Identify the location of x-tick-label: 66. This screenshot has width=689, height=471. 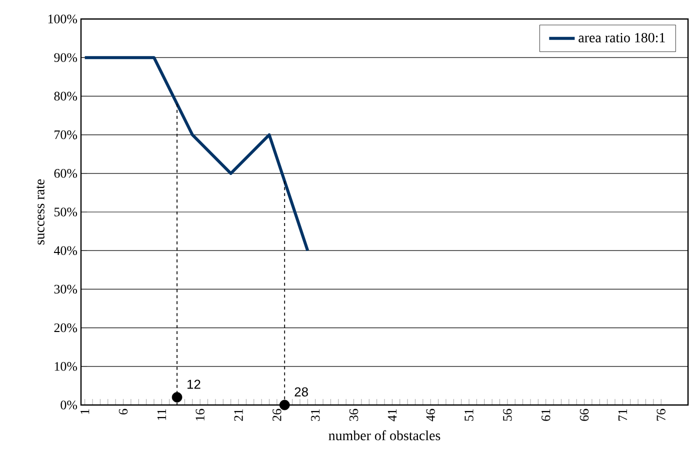
(584, 414).